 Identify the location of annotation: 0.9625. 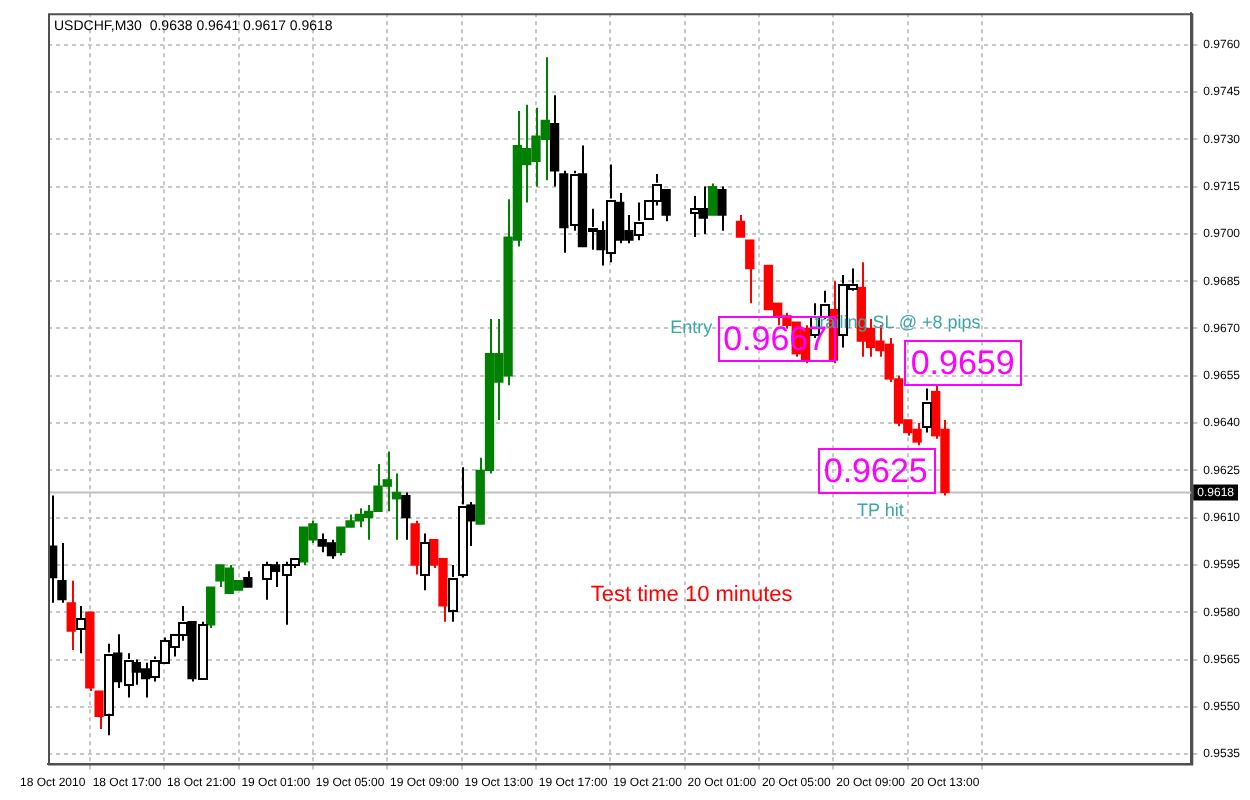
(875, 471).